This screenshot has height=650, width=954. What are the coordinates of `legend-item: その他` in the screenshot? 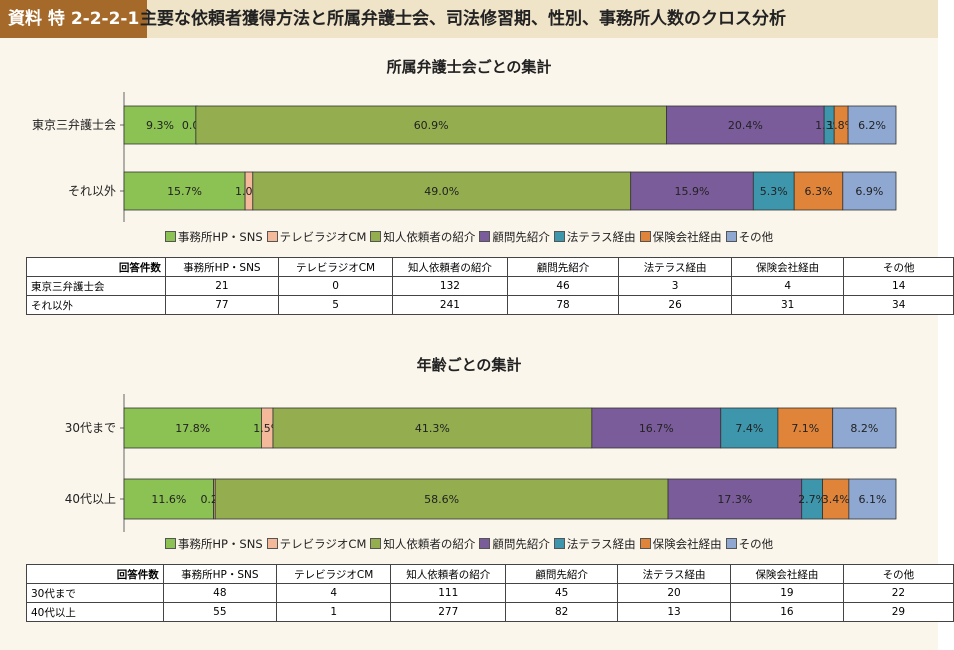 It's located at (749, 237).